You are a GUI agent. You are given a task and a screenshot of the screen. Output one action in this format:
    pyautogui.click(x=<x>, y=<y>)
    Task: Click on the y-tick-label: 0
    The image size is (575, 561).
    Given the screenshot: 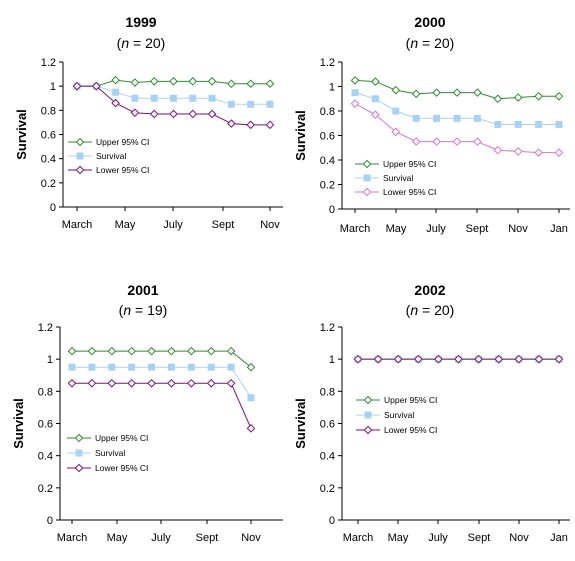 What is the action you would take?
    pyautogui.click(x=332, y=521)
    